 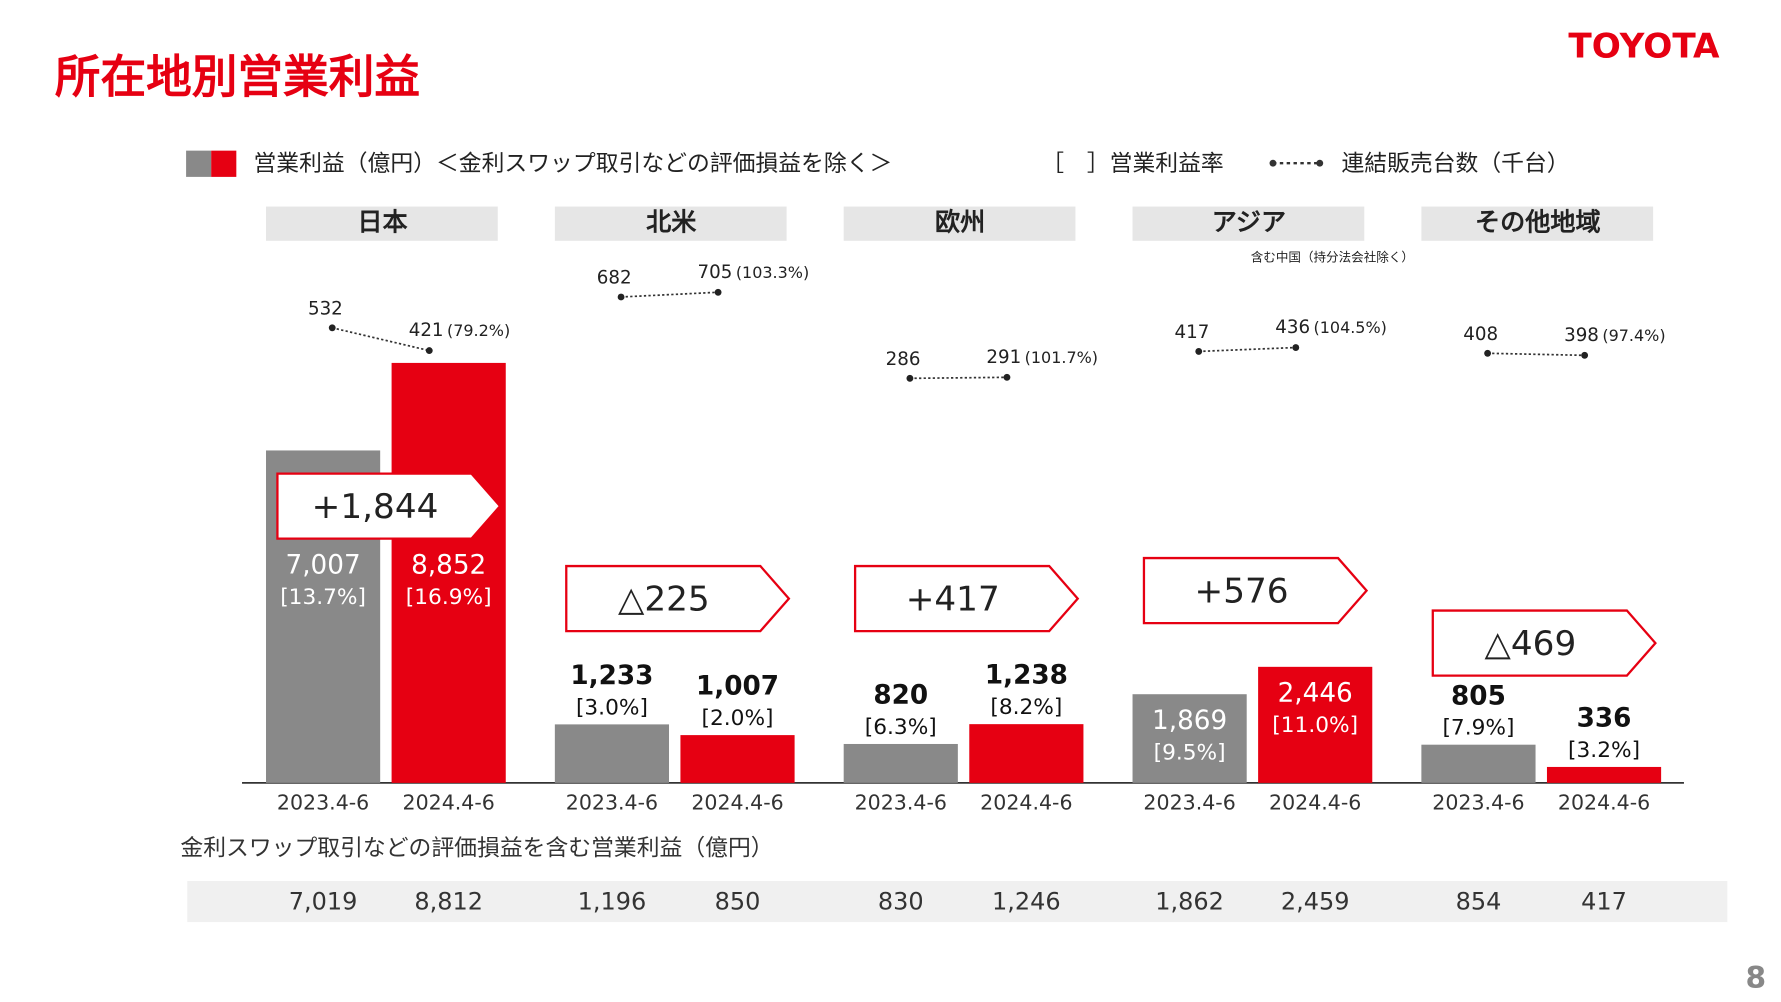 What do you see at coordinates (1026, 902) in the screenshot?
I see `swap-value: 1,246` at bounding box center [1026, 902].